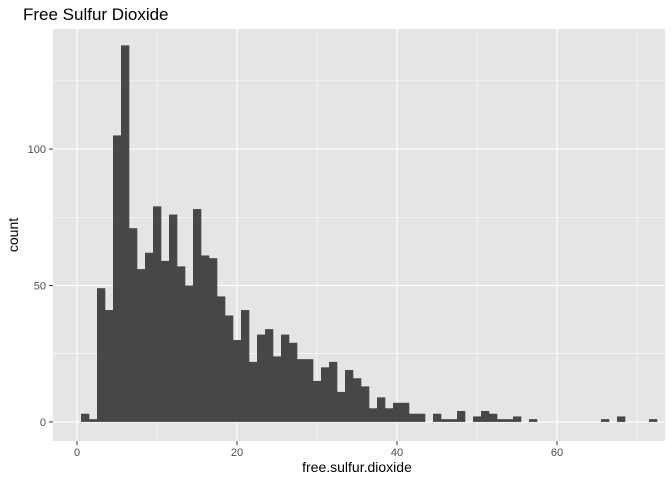 This screenshot has width=672, height=480. What do you see at coordinates (397, 453) in the screenshot?
I see `x-tick-label: 40` at bounding box center [397, 453].